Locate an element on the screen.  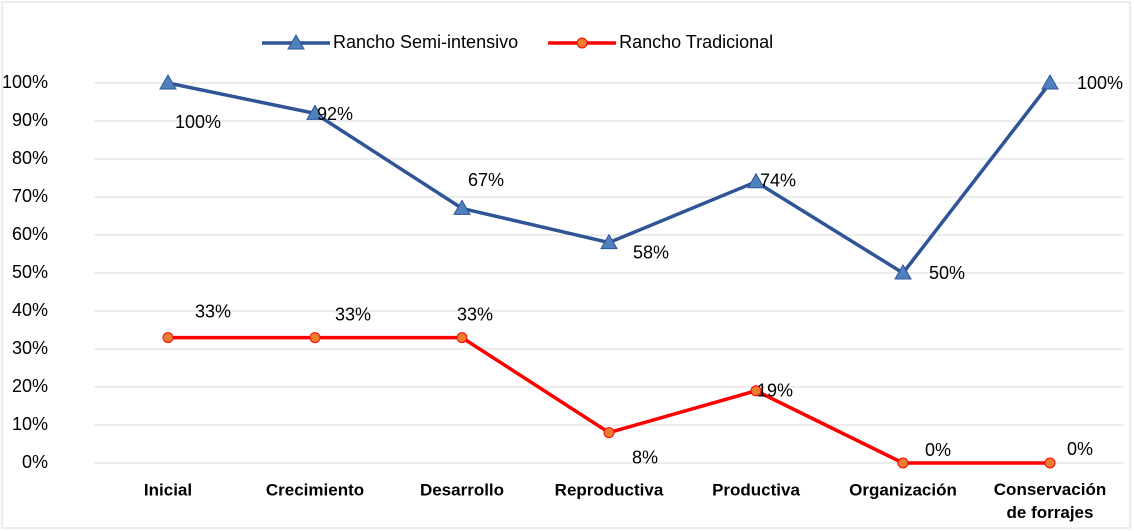
data-label: 67% is located at coordinates (486, 180).